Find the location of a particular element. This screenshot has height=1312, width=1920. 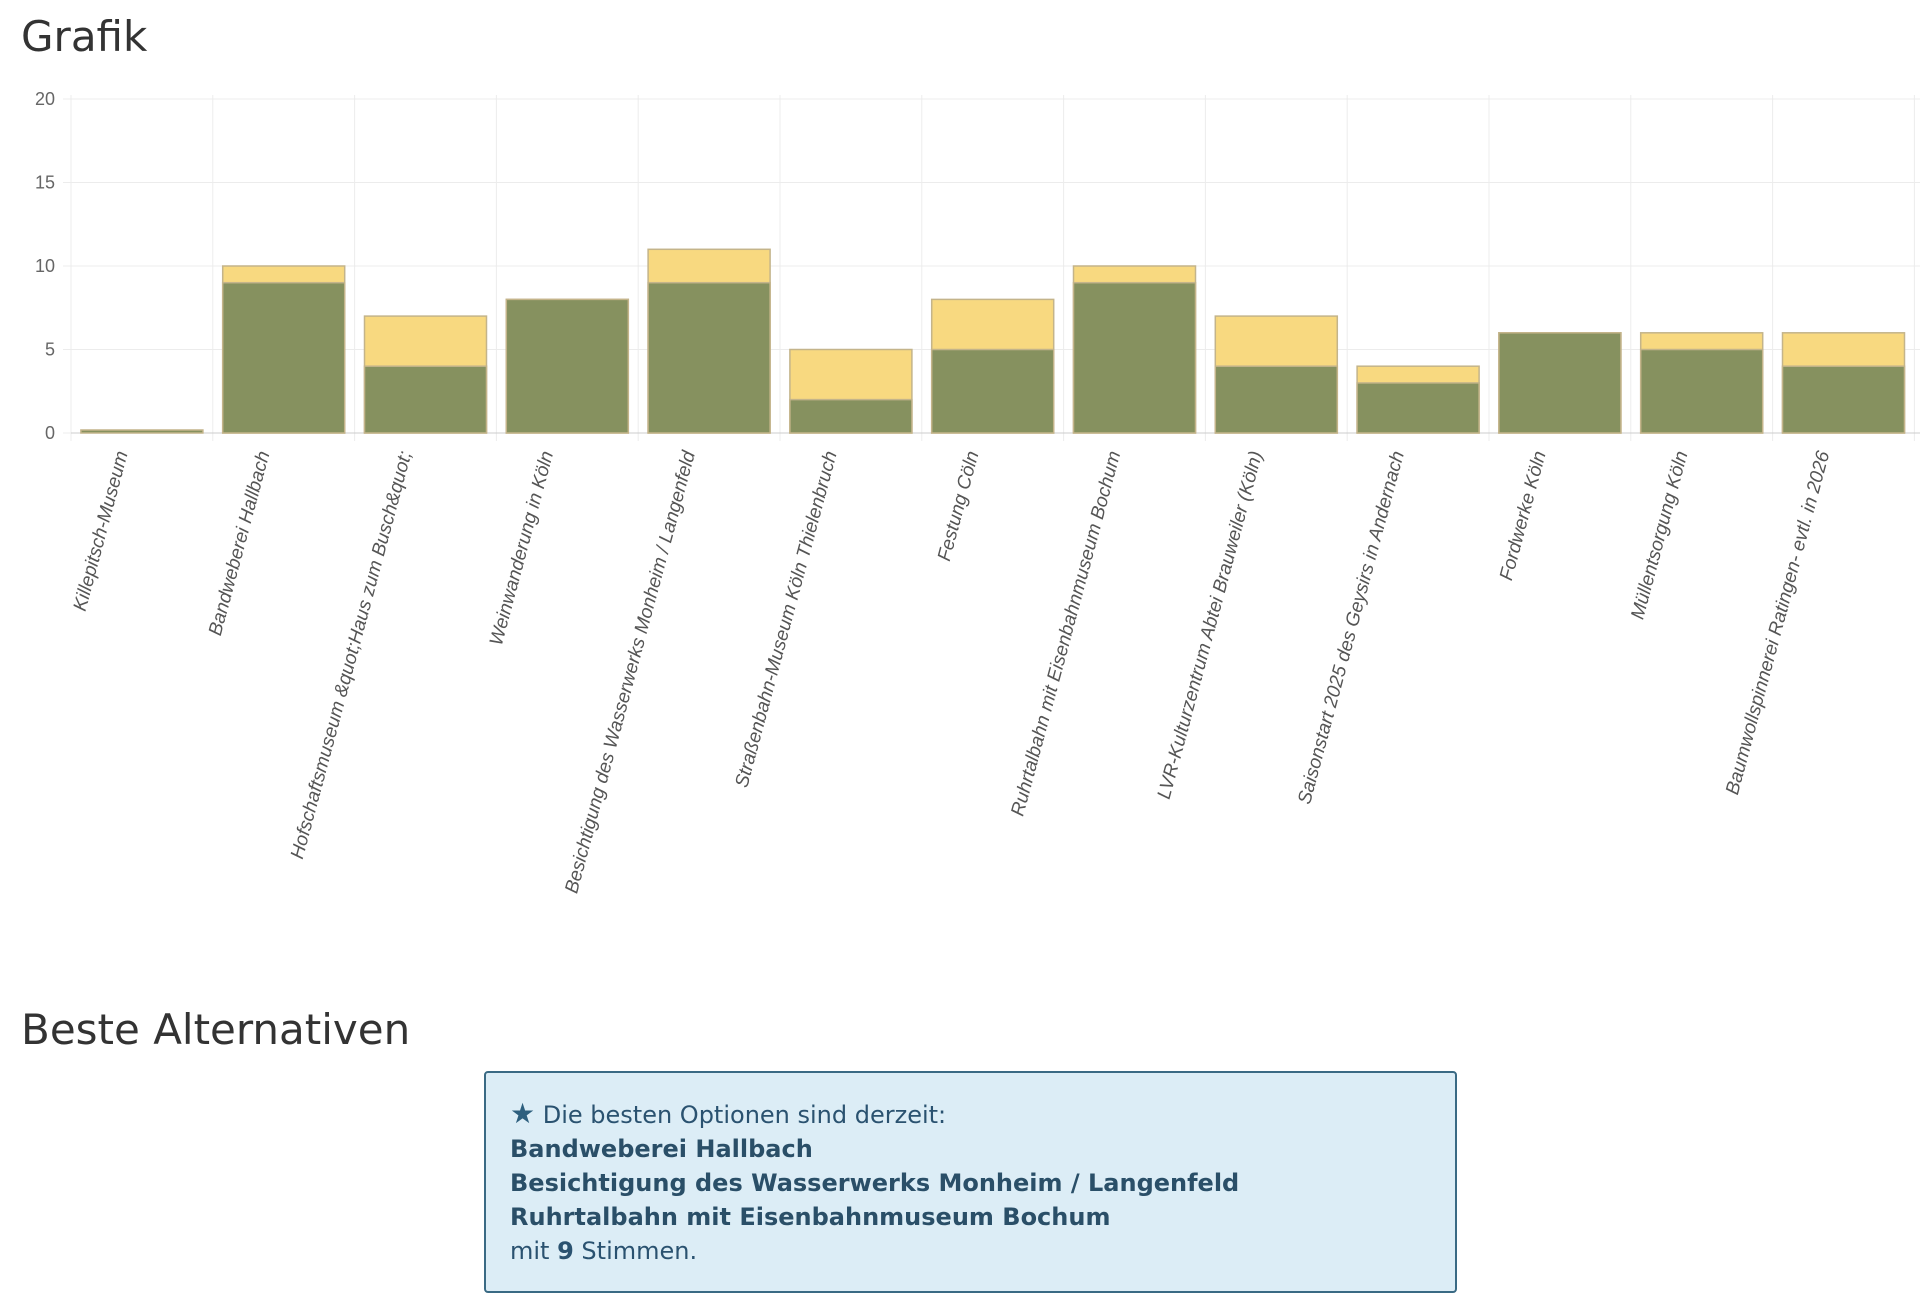

x-category-label: Straßenbahn-Museum Köln Thielenbruch is located at coordinates (787, 619).